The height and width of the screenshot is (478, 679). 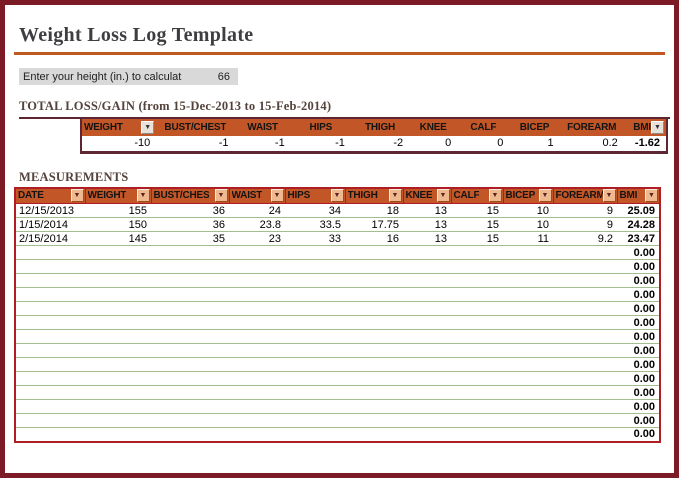 I want to click on cell-bmi: 25.09, so click(x=638, y=210).